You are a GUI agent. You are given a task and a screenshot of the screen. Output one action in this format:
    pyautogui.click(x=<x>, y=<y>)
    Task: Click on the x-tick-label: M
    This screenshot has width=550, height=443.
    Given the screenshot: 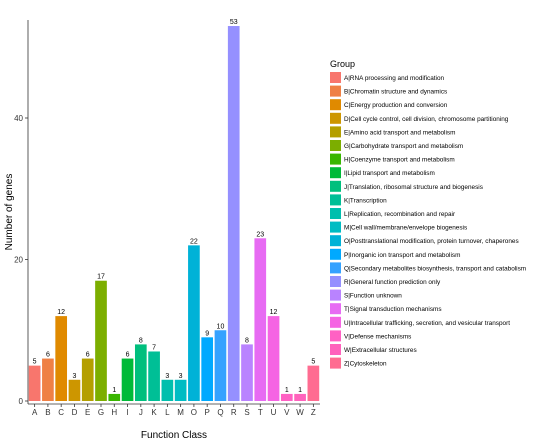 What is the action you would take?
    pyautogui.click(x=180, y=412)
    